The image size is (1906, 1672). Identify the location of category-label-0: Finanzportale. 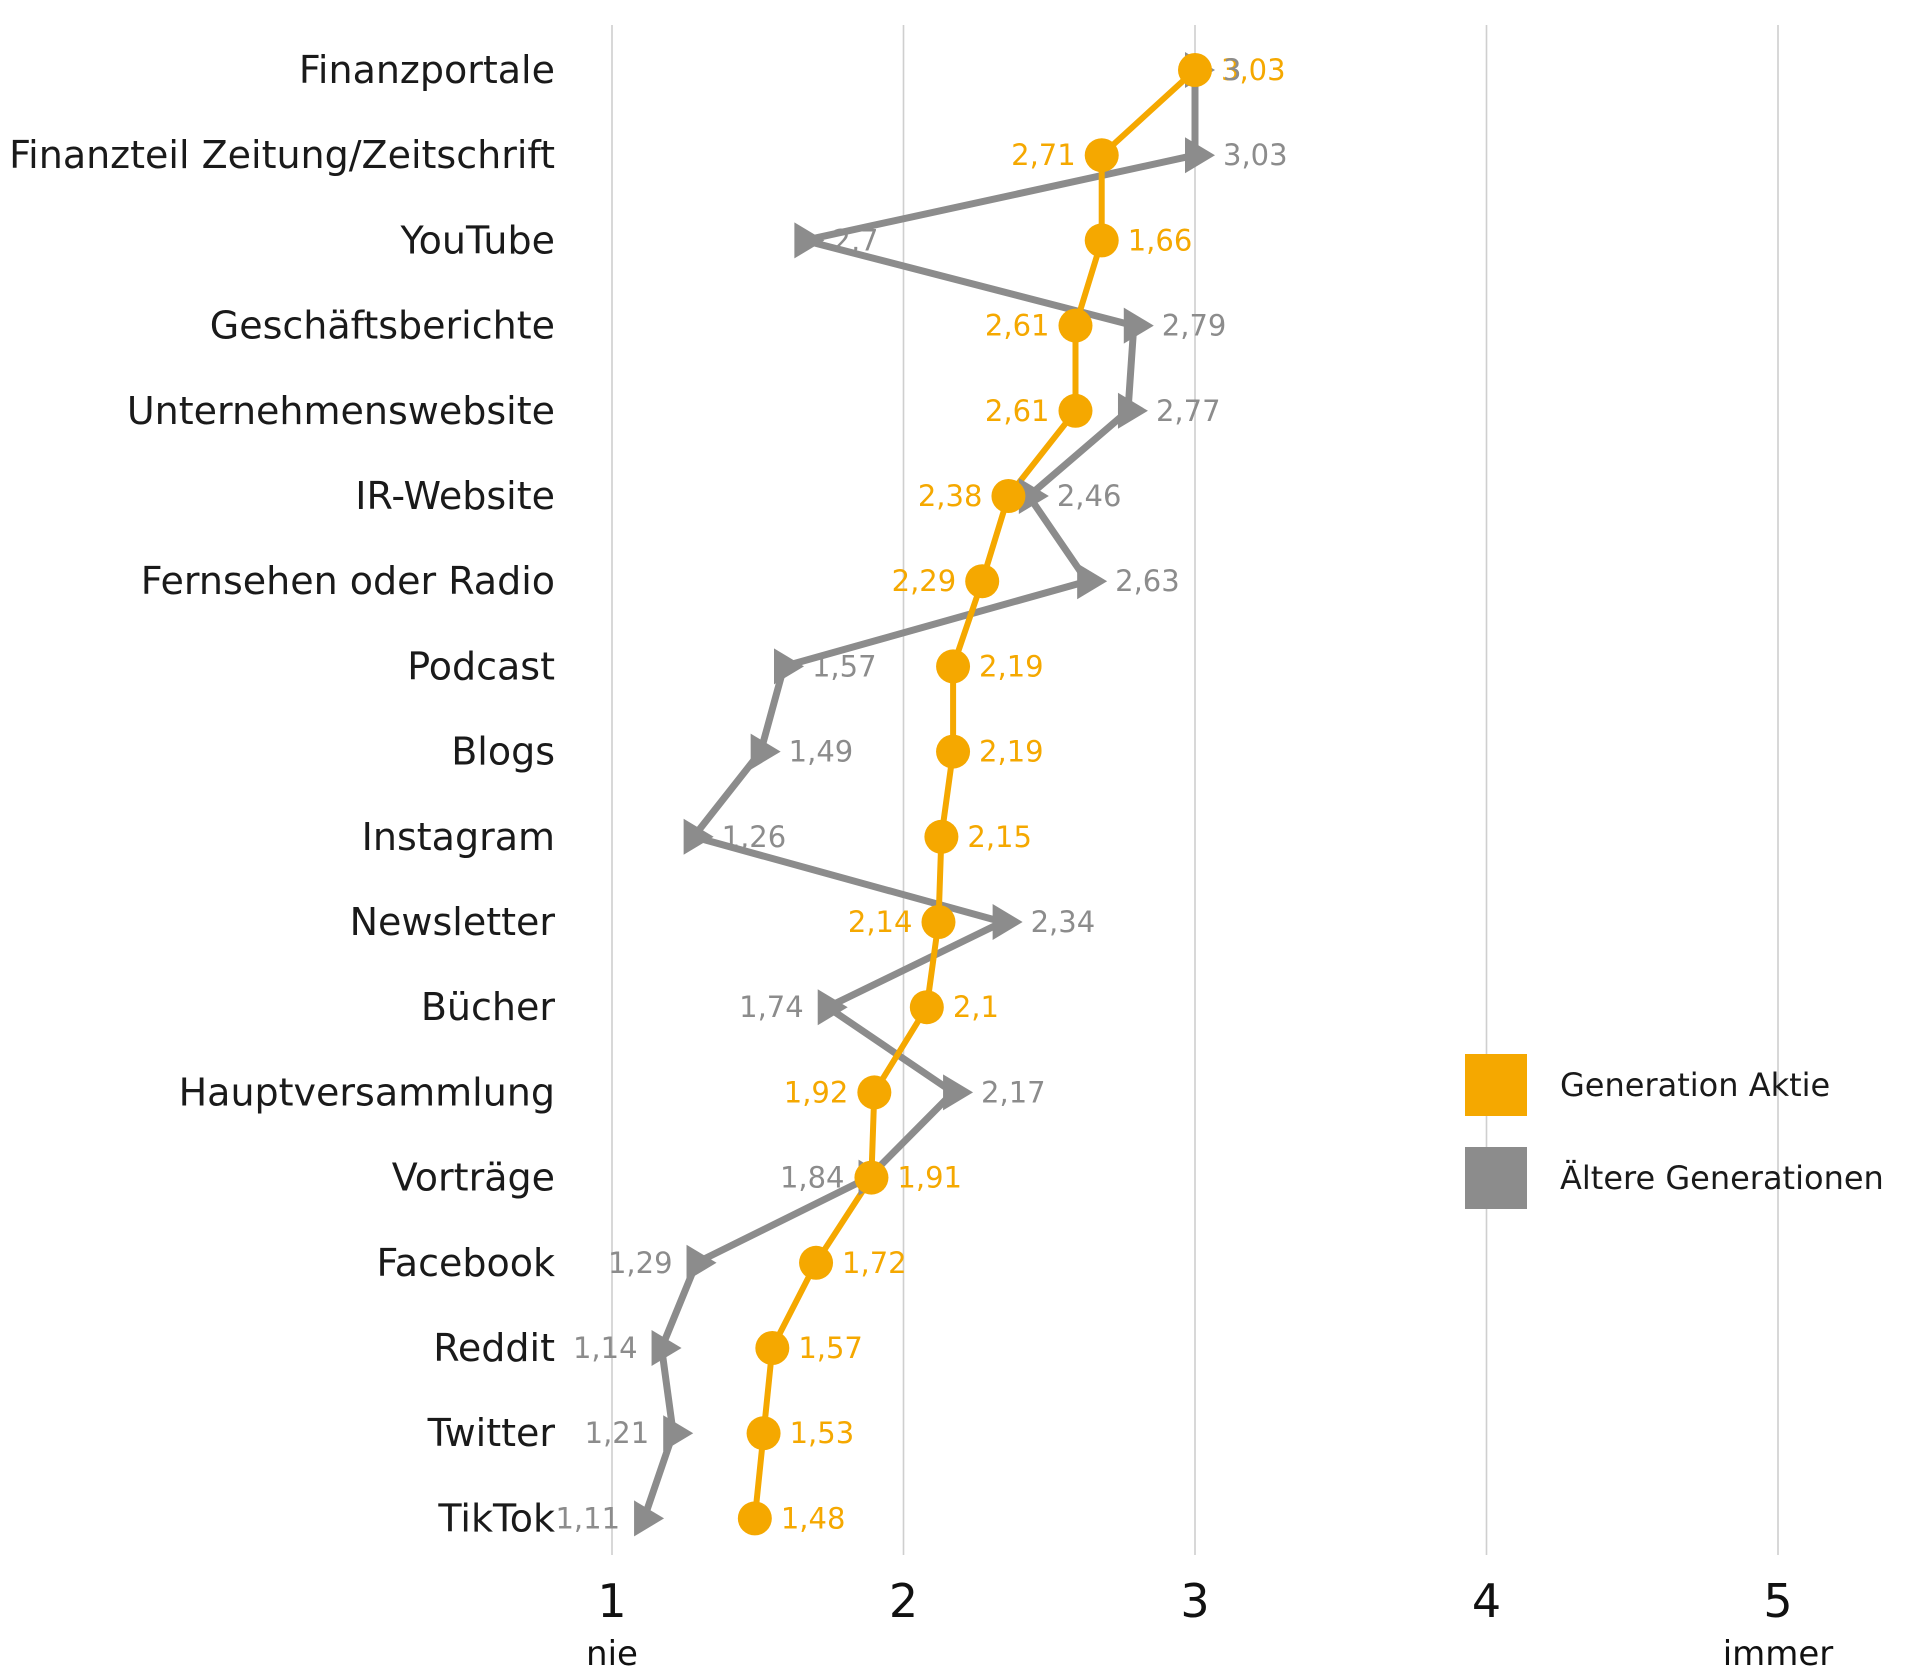
(427, 70).